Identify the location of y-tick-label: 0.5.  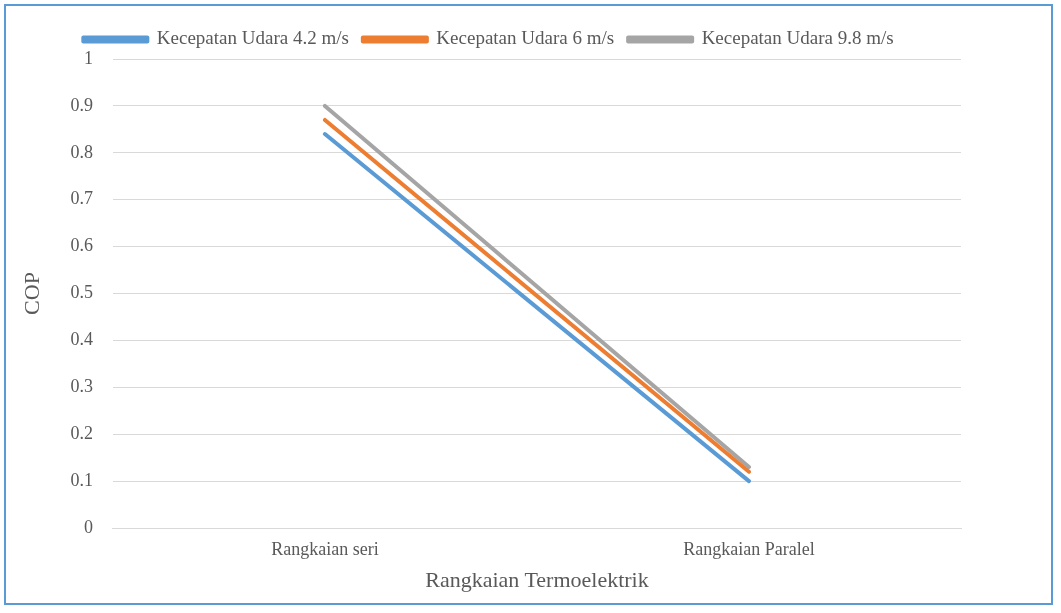
(81, 292).